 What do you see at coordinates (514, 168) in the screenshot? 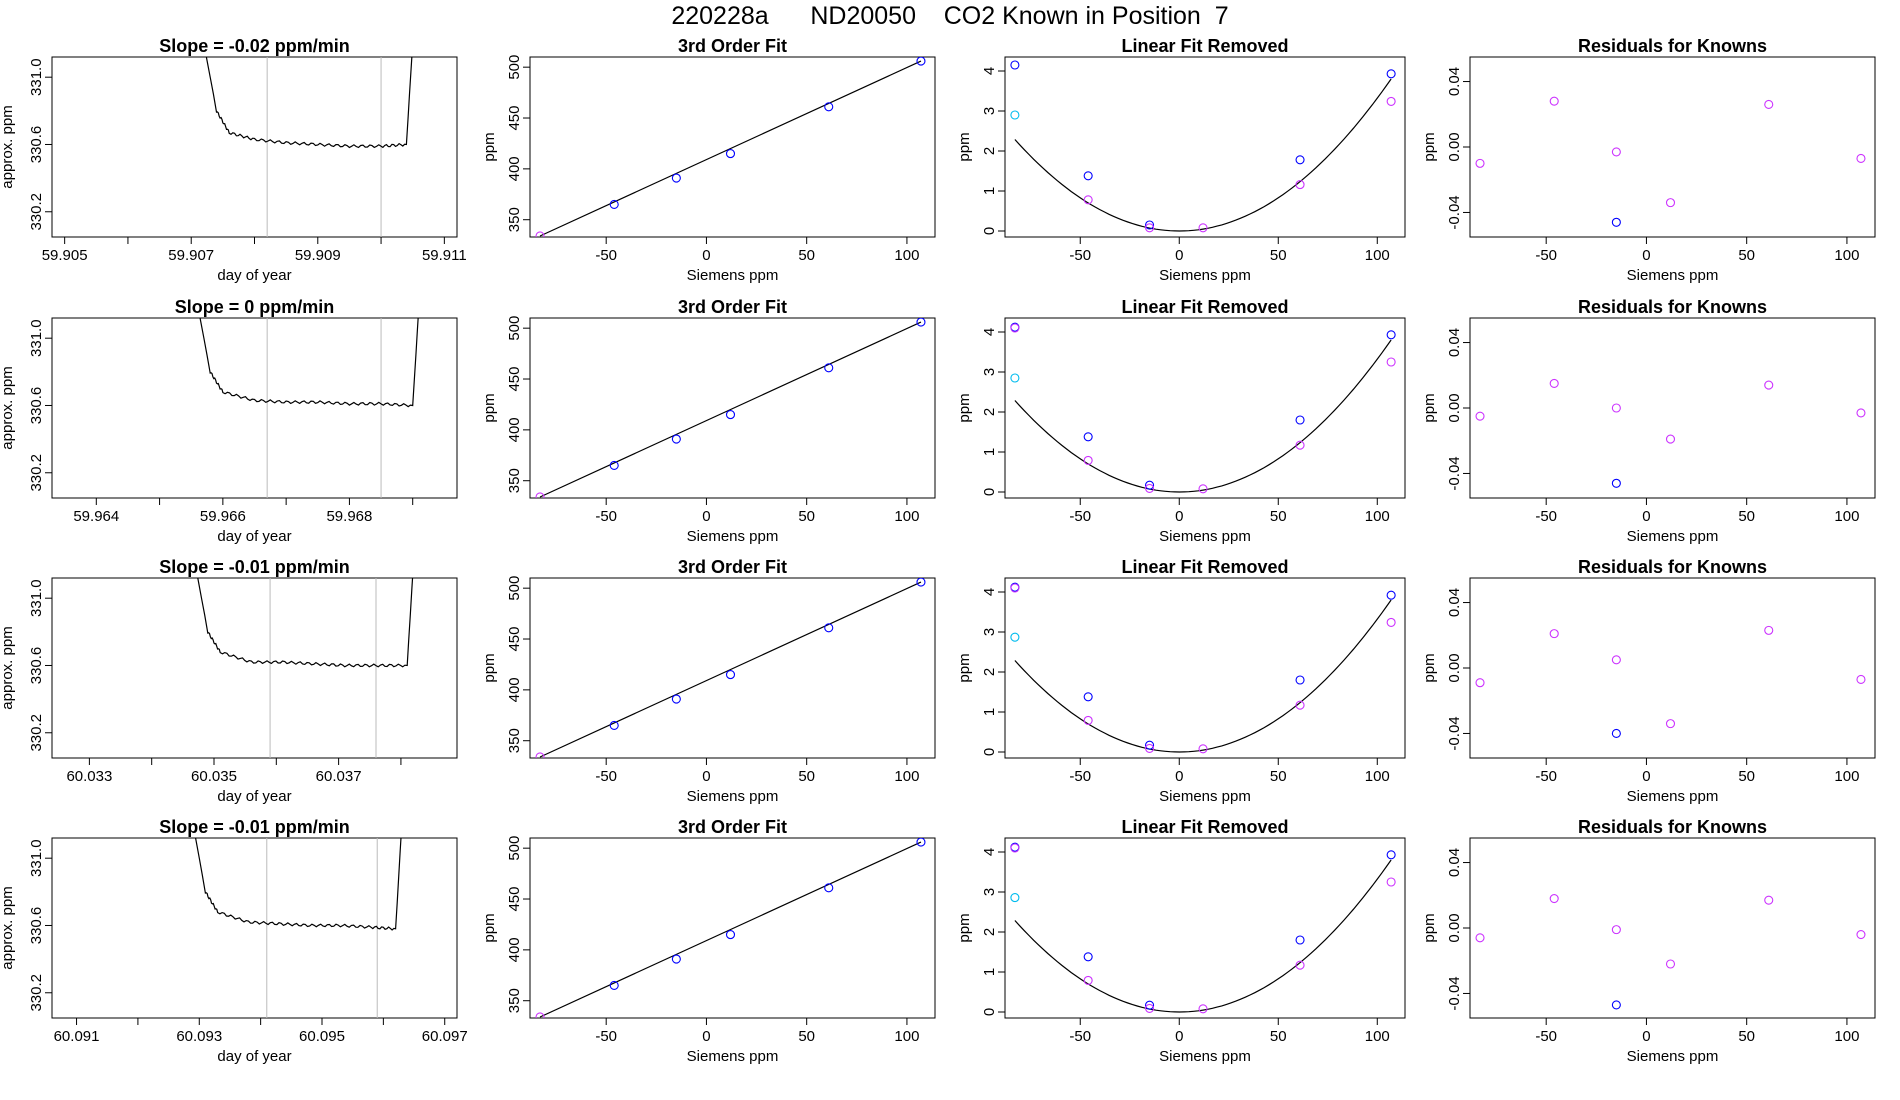
I see `y-tick-label: 400` at bounding box center [514, 168].